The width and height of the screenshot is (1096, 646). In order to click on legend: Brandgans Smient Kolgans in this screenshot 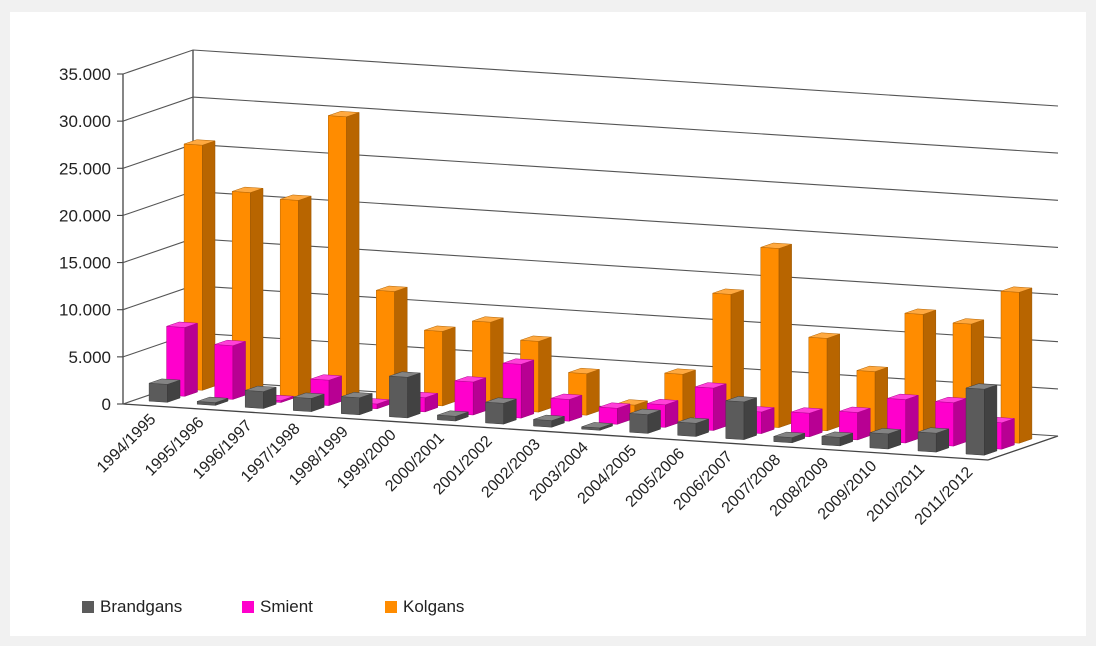, I will do `click(273, 606)`.